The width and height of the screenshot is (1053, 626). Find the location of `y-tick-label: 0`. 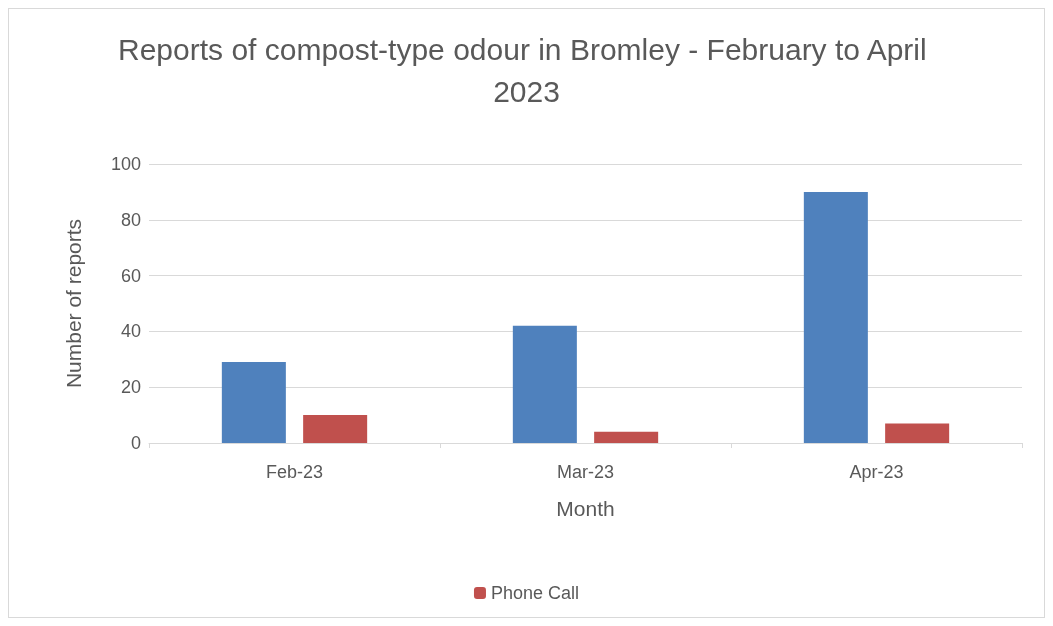

y-tick-label: 0 is located at coordinates (135, 443).